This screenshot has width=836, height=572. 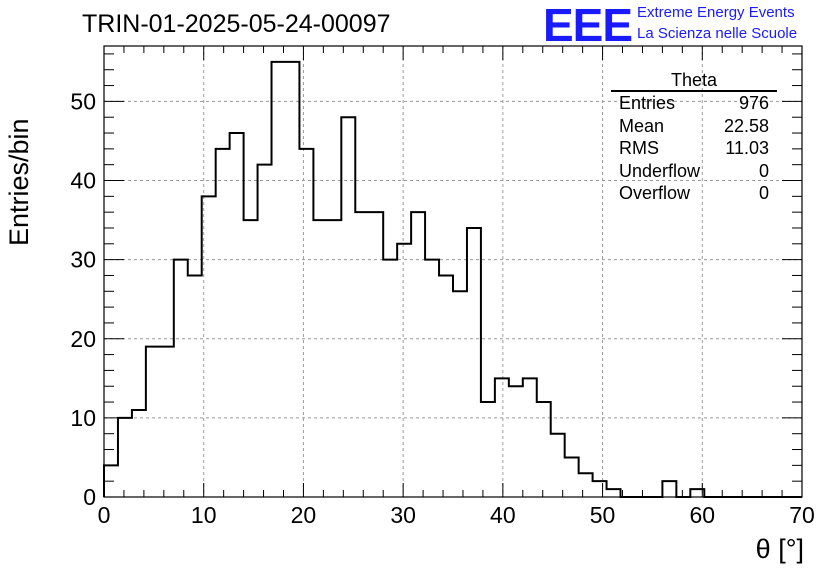 I want to click on x-tick-label: 30, so click(x=403, y=515).